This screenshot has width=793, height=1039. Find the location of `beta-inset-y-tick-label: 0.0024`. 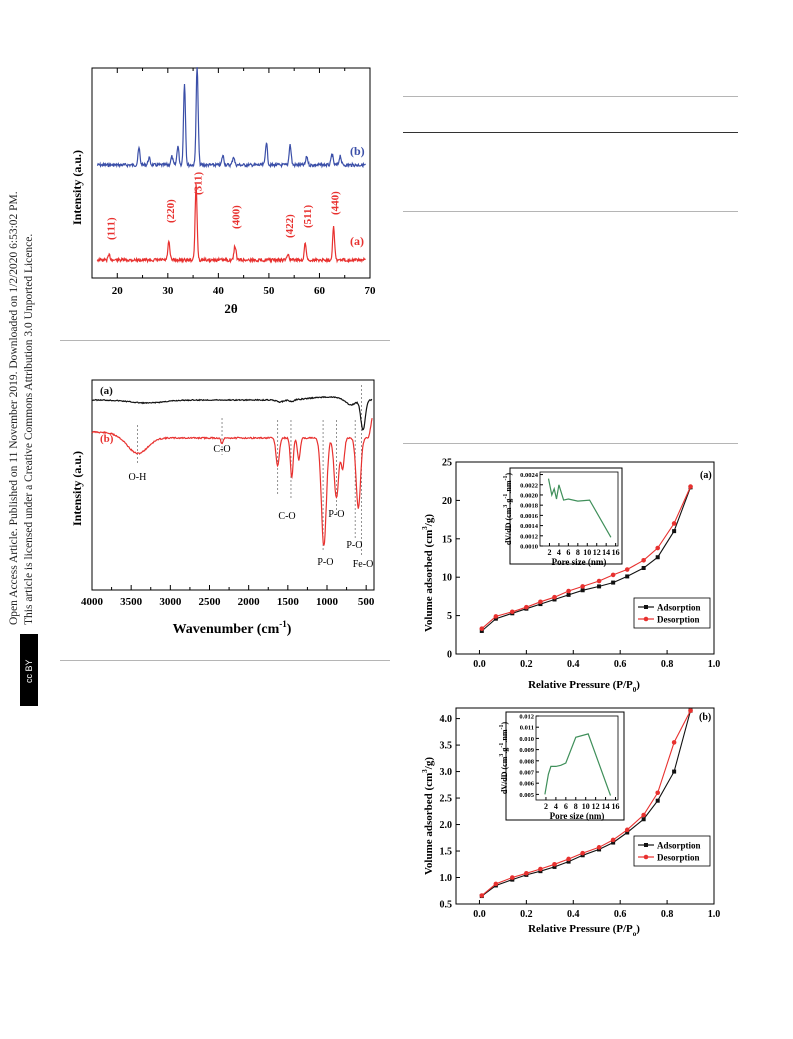

beta-inset-y-tick-label: 0.0024 is located at coordinates (529, 475).